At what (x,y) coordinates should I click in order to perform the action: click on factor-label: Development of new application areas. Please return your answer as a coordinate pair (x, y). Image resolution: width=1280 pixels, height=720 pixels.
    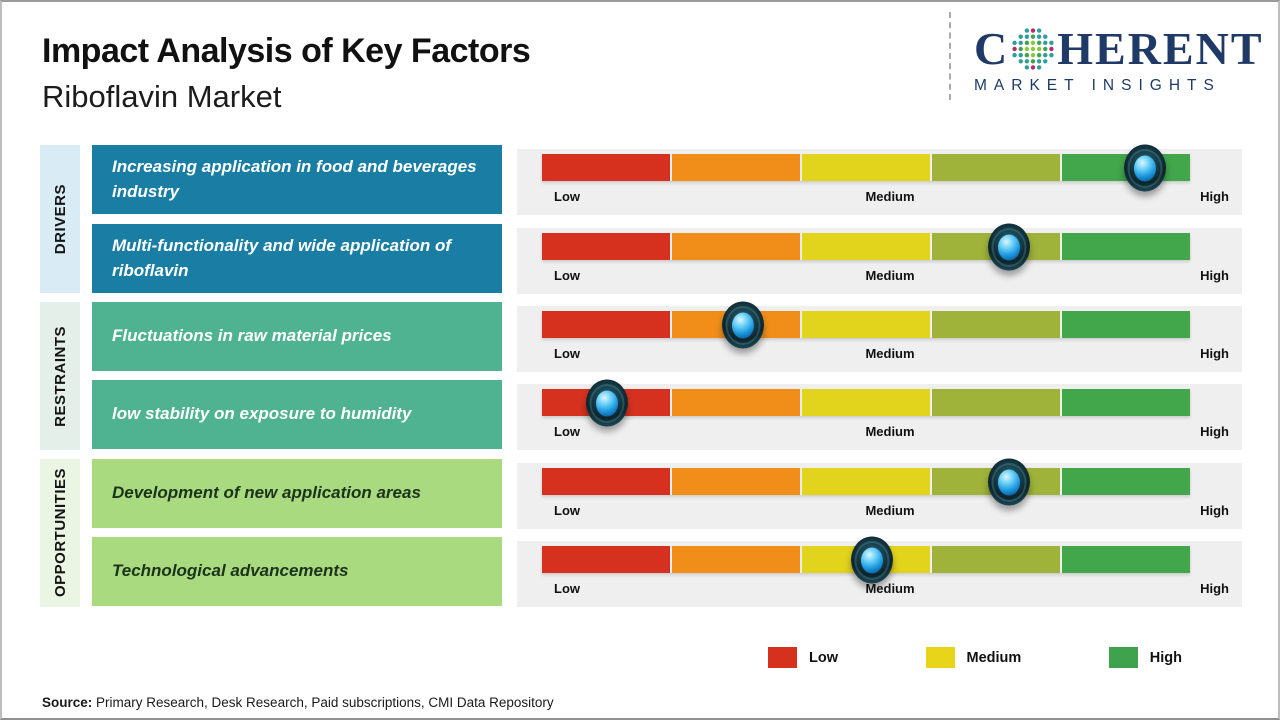
    Looking at the image, I should click on (266, 493).